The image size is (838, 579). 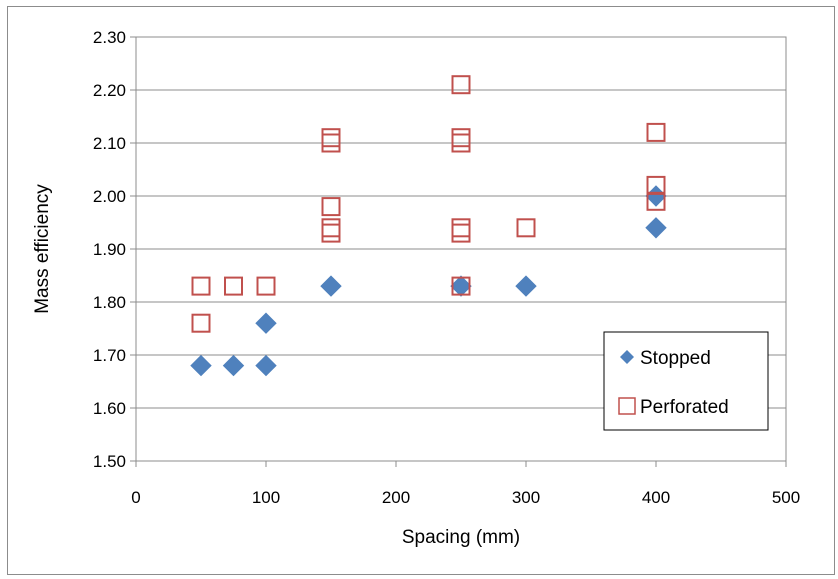 I want to click on y-axis-ticks: 1.50 1.60 1.70 1.80 1.90 2.00 2.10 2.20 2.30, so click(x=114, y=249).